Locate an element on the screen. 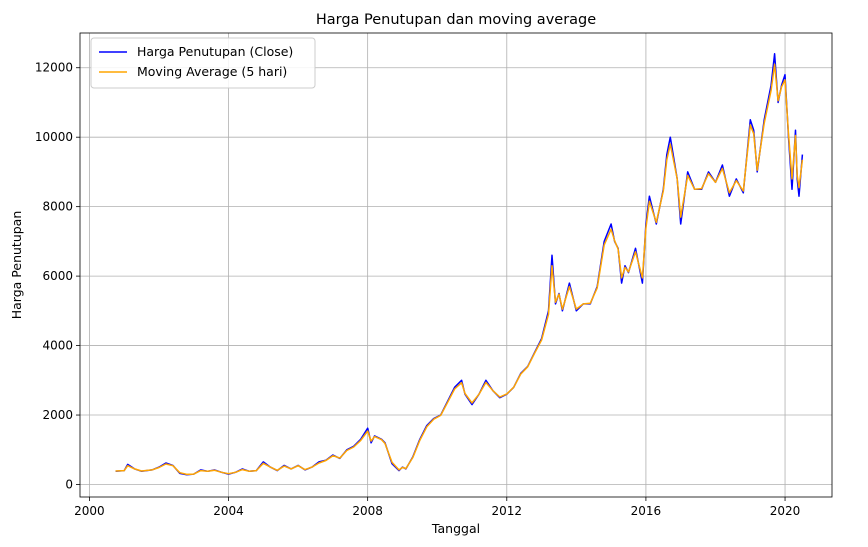  y-tick-label: 8000 is located at coordinates (57, 207).